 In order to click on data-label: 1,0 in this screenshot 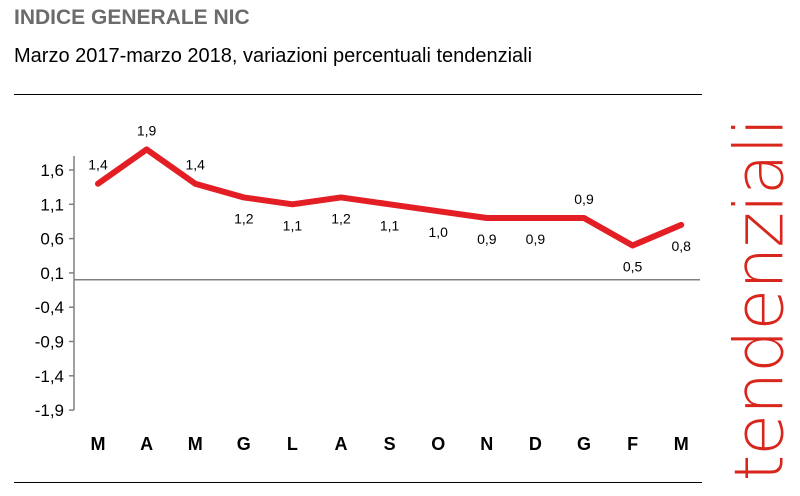, I will do `click(438, 232)`.